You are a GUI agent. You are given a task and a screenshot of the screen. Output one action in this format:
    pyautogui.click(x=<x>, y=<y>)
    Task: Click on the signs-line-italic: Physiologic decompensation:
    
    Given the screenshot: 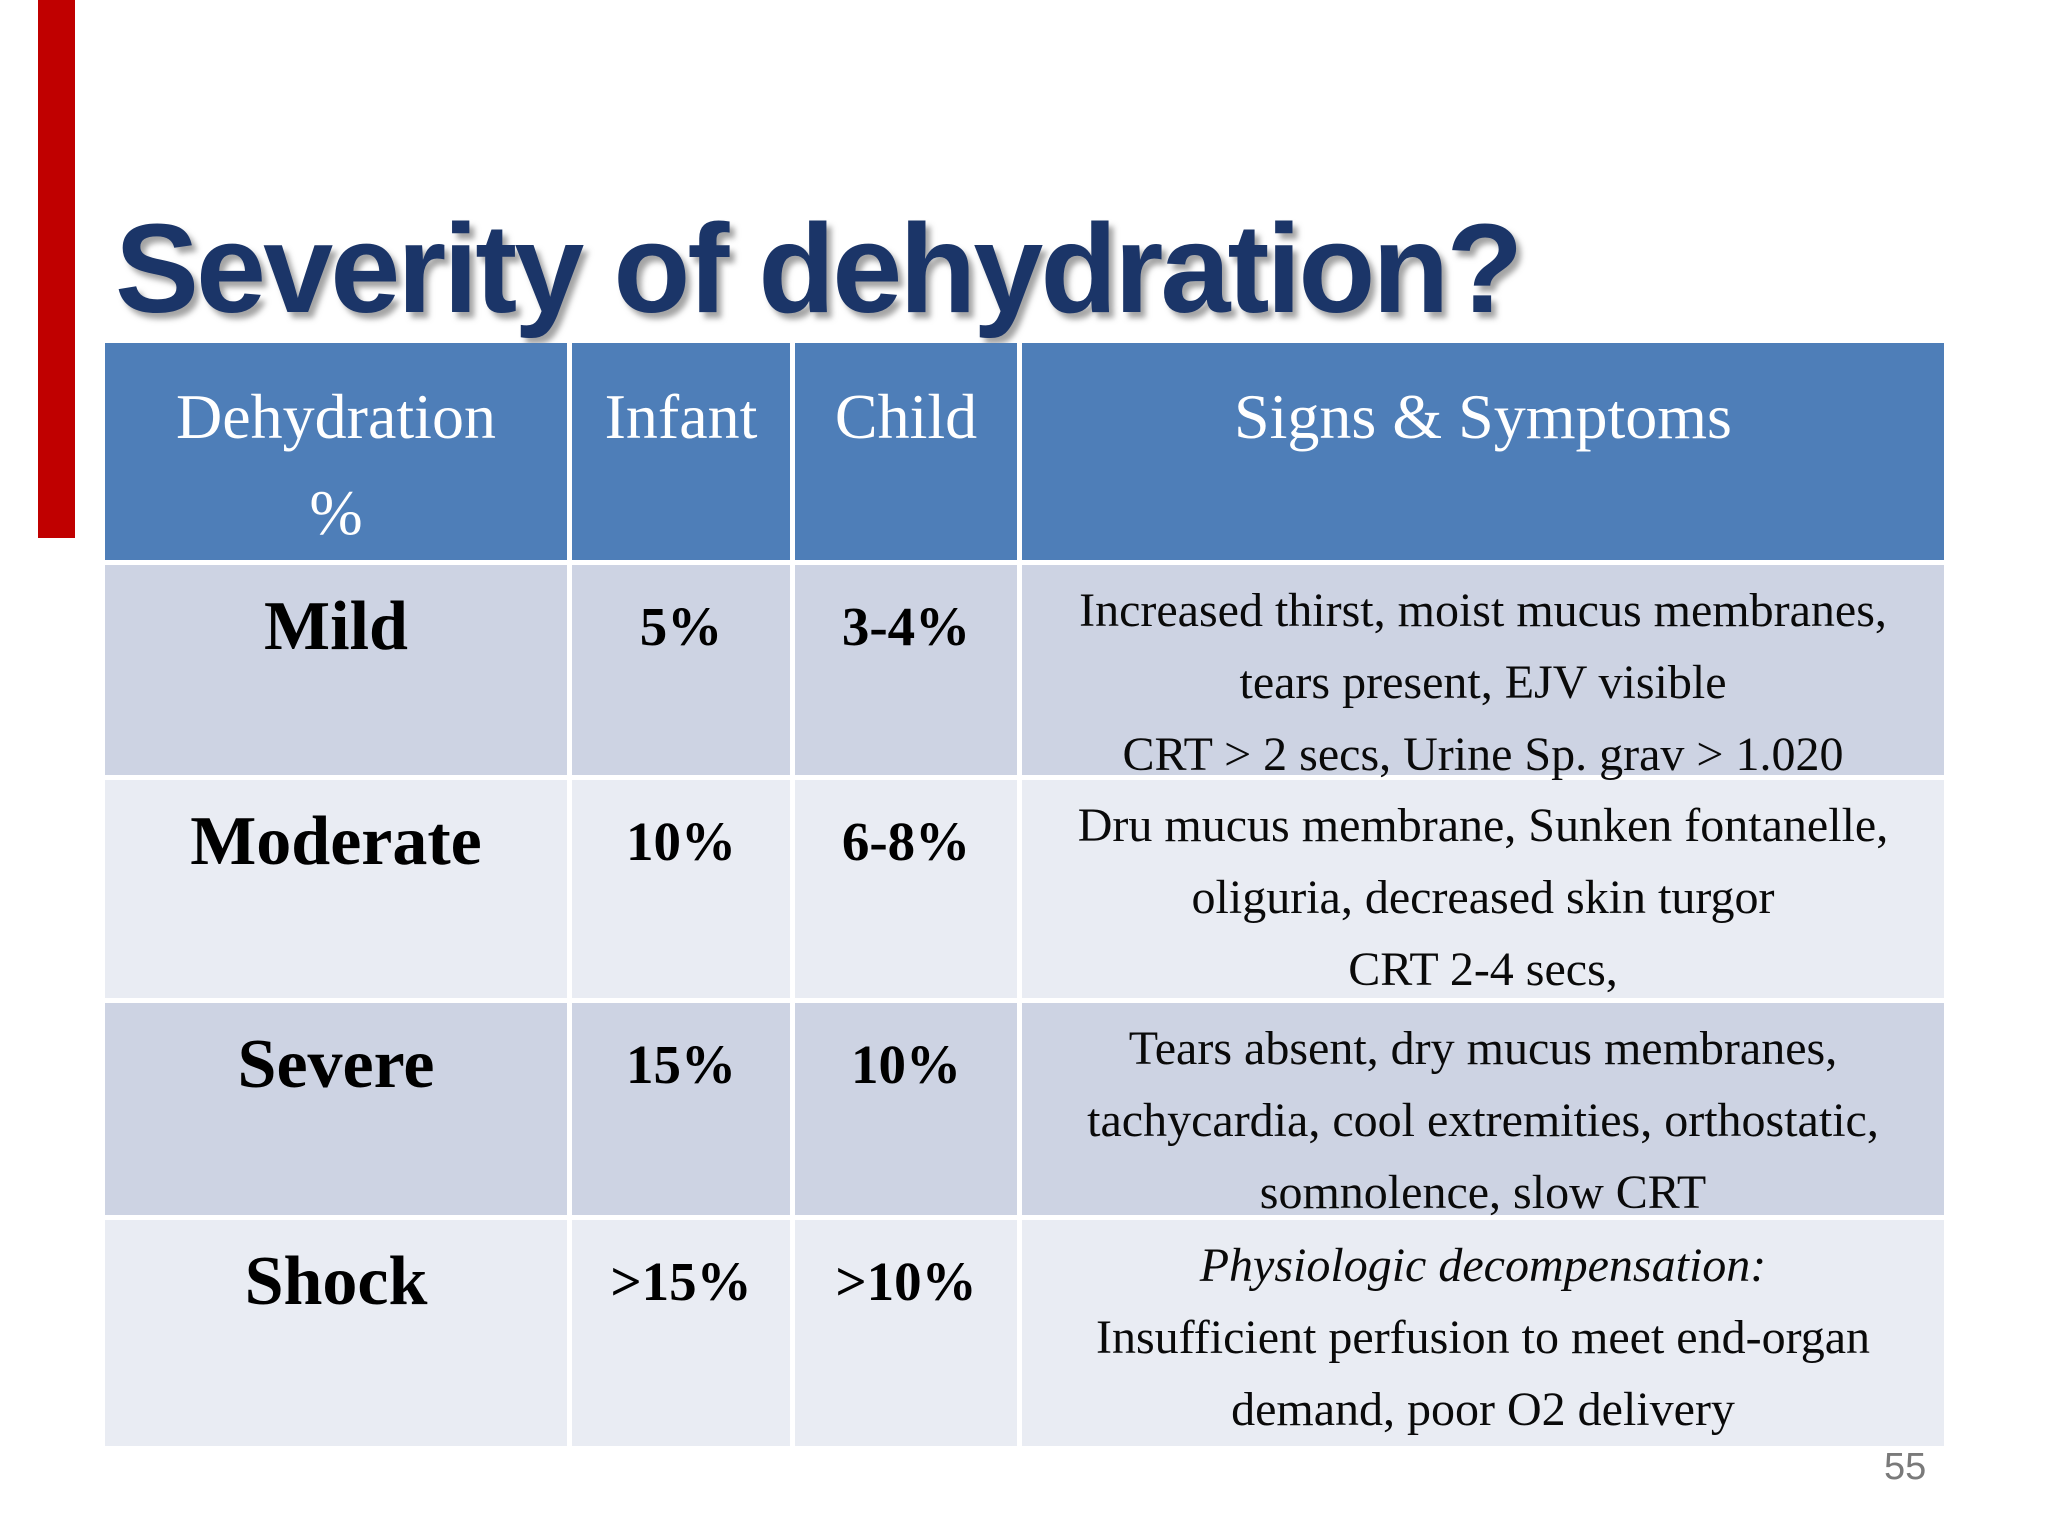 What is the action you would take?
    pyautogui.click(x=1483, y=1265)
    